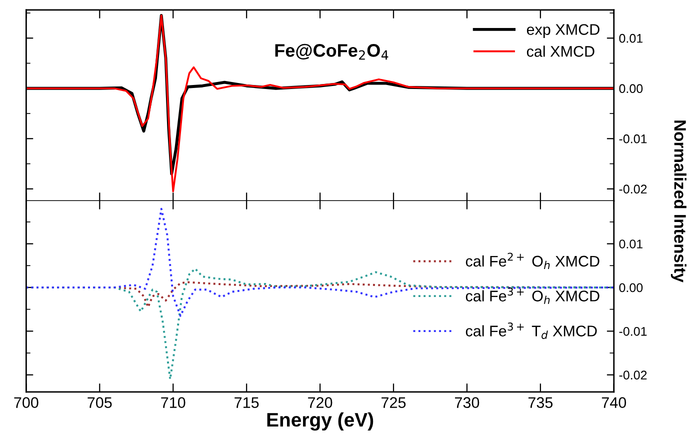 The width and height of the screenshot is (689, 434). Describe the element at coordinates (533, 260) in the screenshot. I see `legend-label: cal Fe$^{2+}$ O$_{h}$ XMCD` at that location.